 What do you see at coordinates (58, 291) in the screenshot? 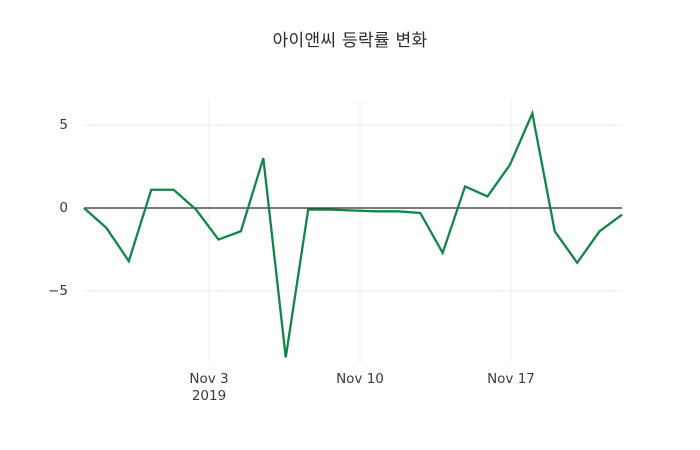
I see `ytick-label-minus-5: −5` at bounding box center [58, 291].